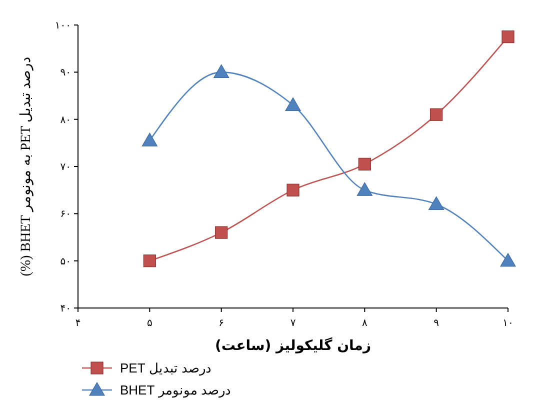 The height and width of the screenshot is (418, 536). What do you see at coordinates (166, 368) in the screenshot?
I see `legend-label: درصد تبدیل PET` at bounding box center [166, 368].